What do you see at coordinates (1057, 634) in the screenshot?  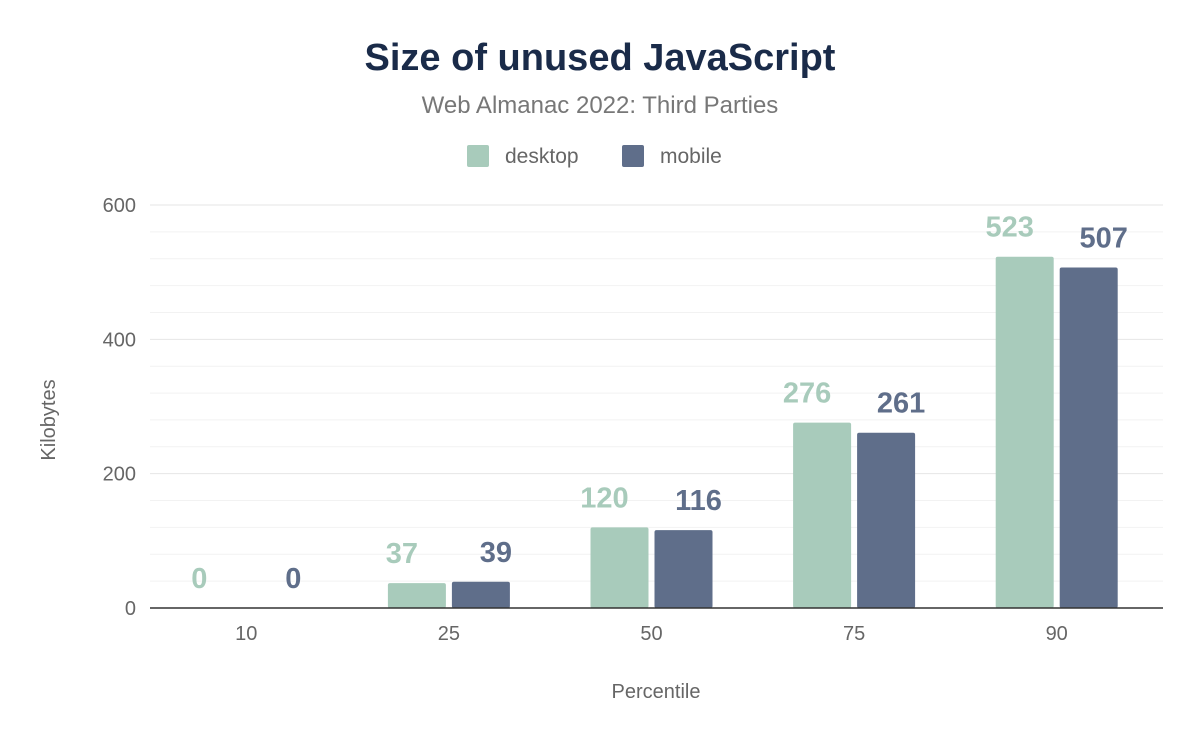 I see `x-tick-label: 90` at bounding box center [1057, 634].